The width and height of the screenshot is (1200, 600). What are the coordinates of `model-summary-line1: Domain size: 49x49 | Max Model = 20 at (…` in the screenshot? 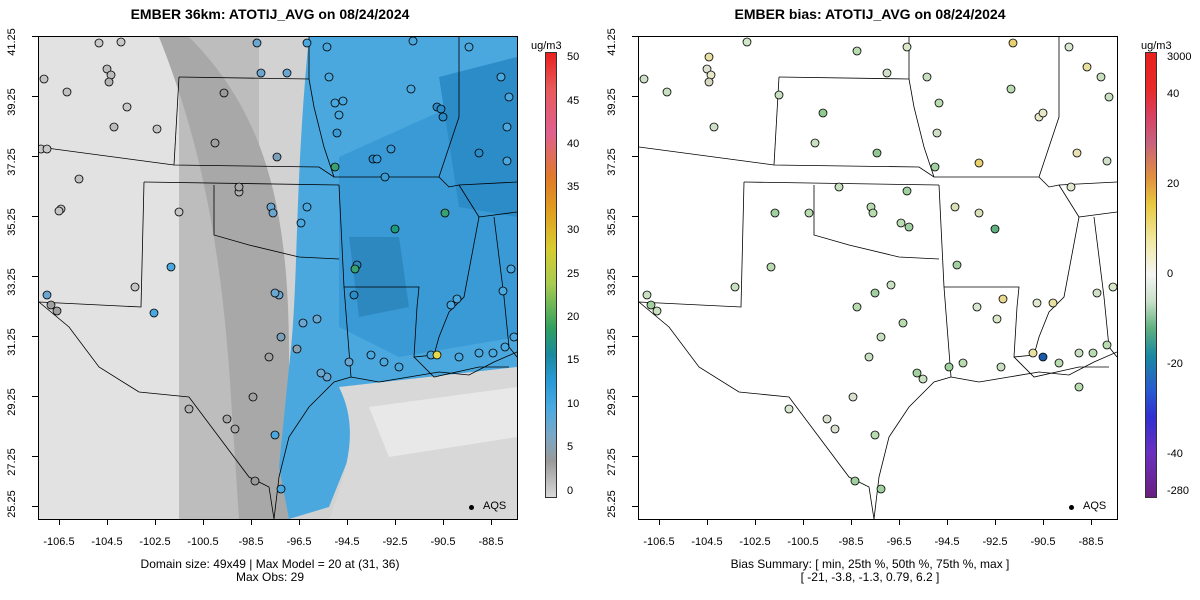 It's located at (270, 564).